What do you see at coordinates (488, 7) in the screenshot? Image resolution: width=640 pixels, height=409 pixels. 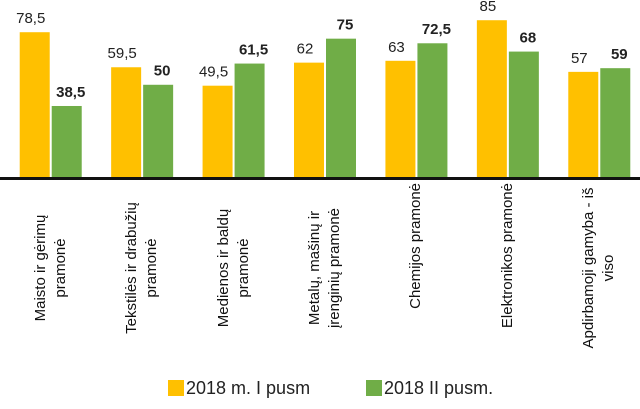 I see `value-label: 85` at bounding box center [488, 7].